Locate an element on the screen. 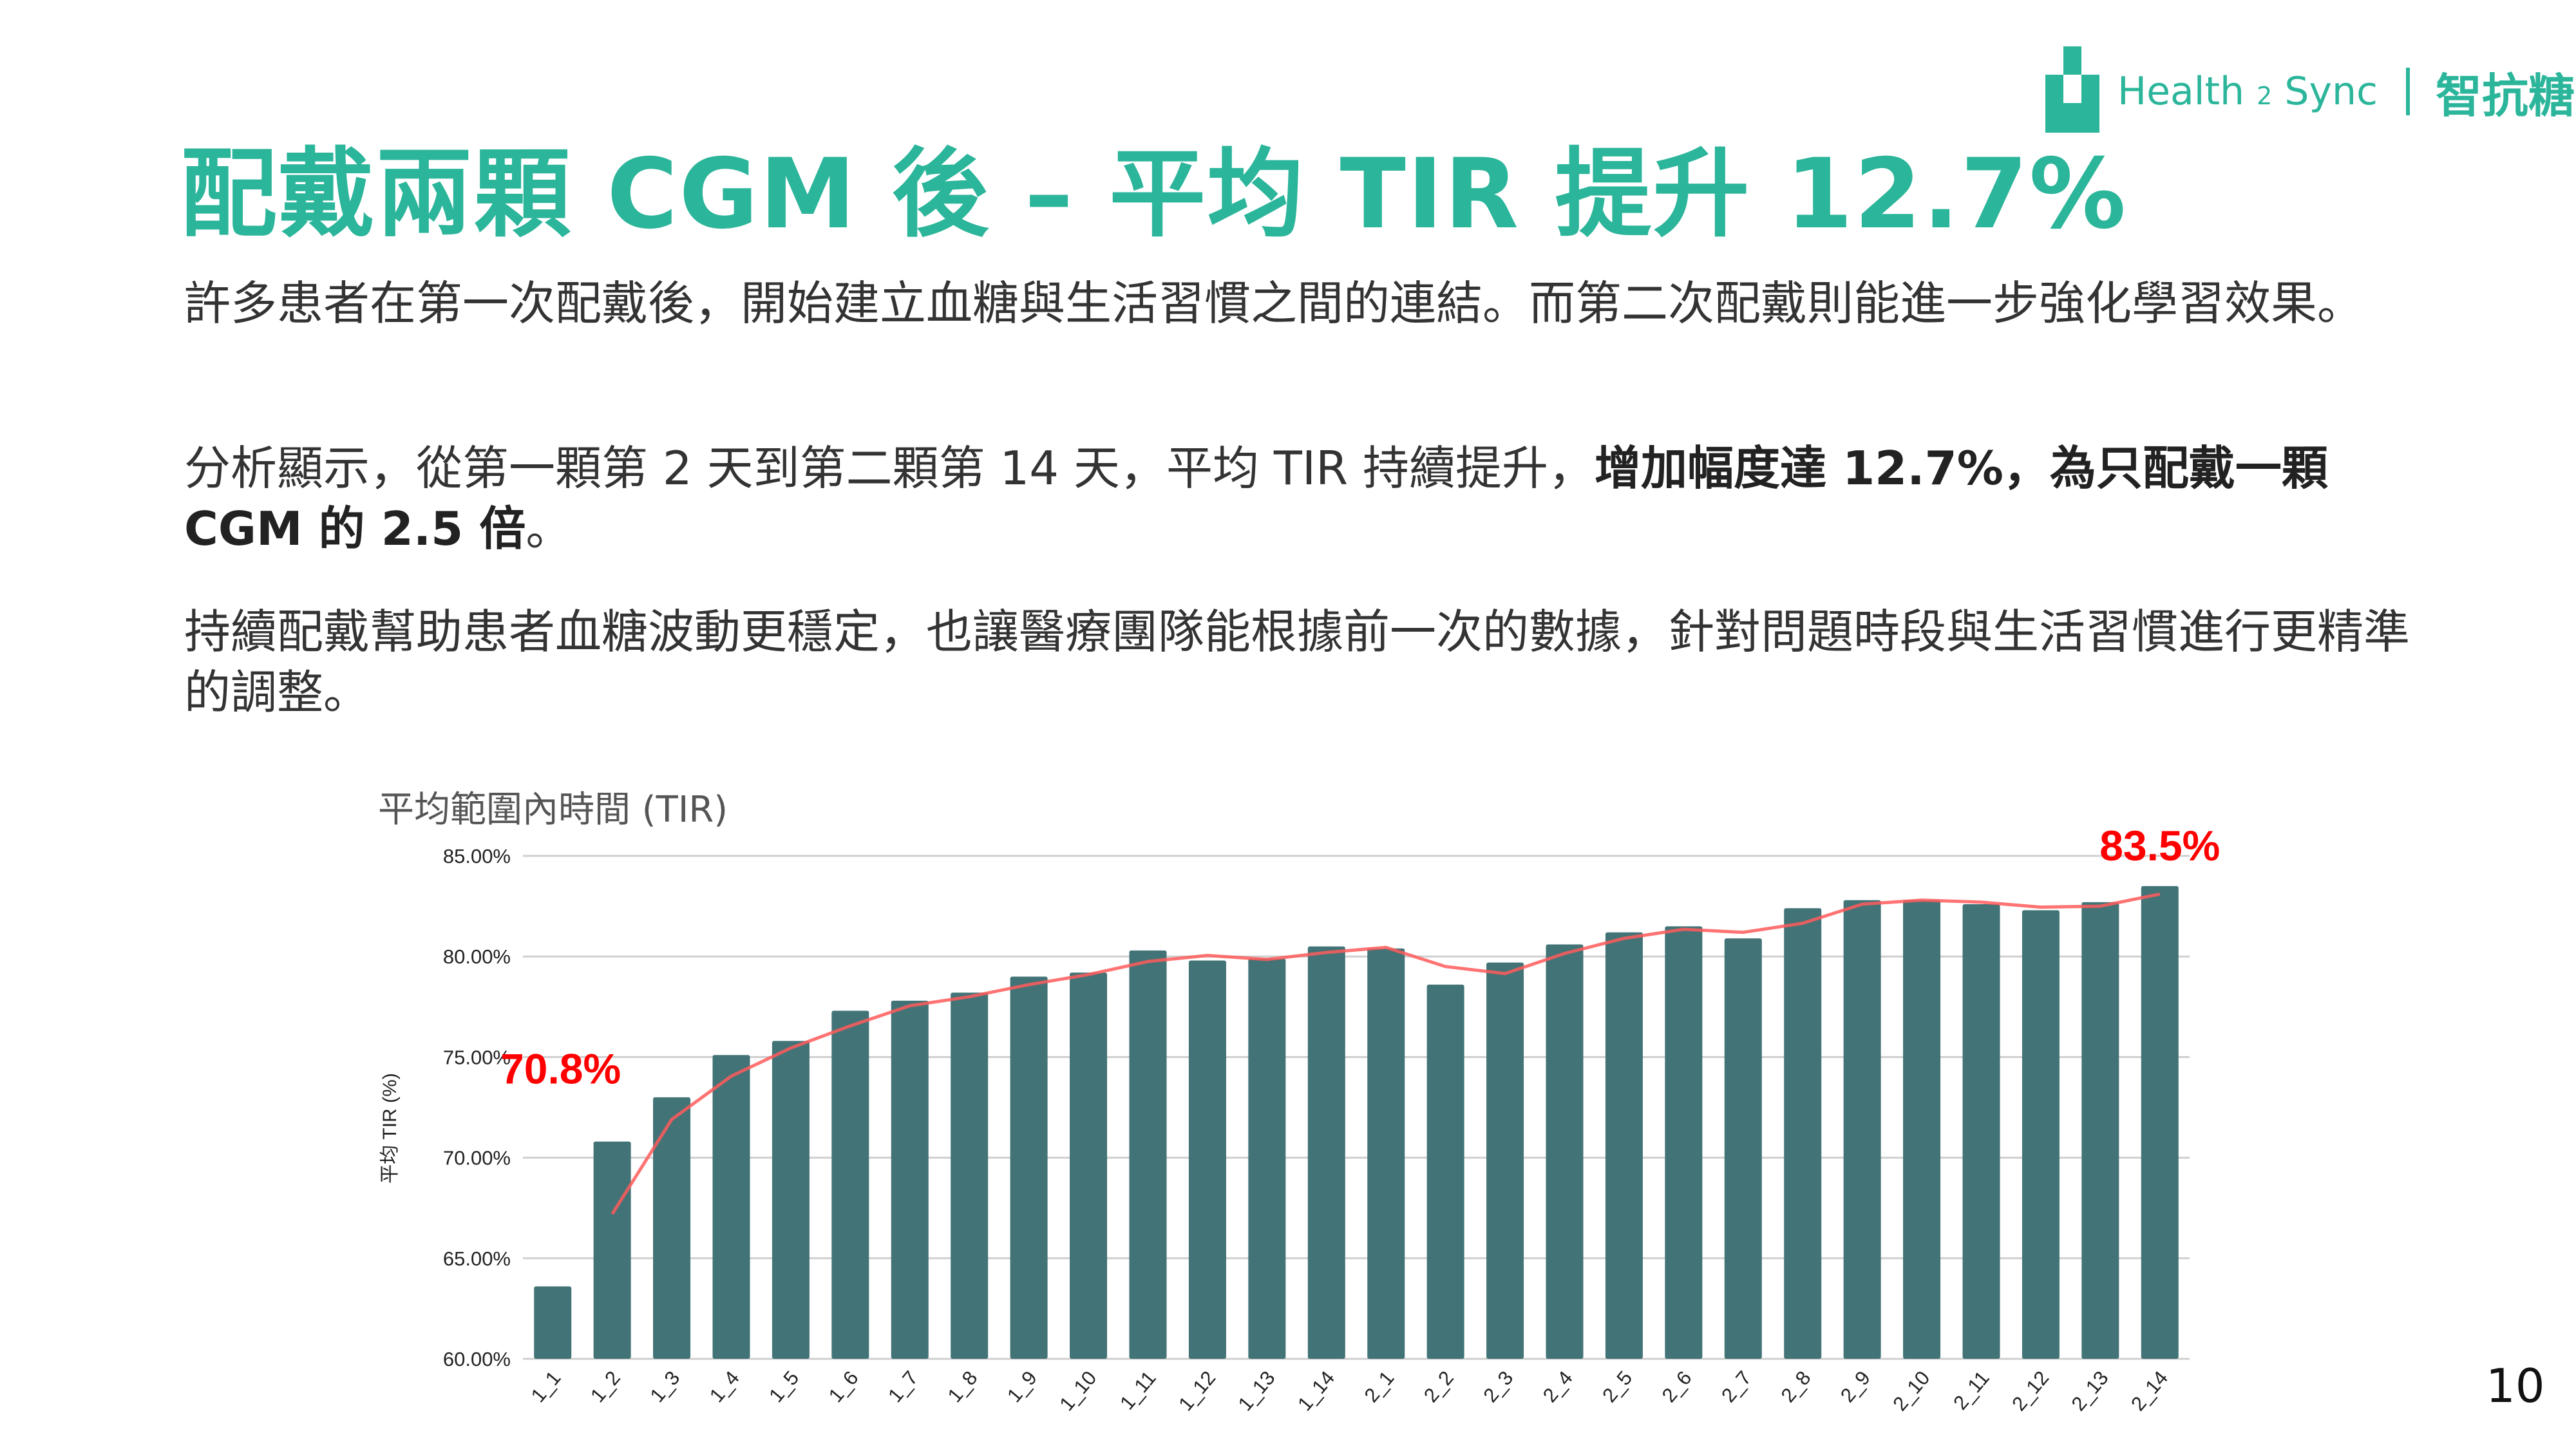  x-tick-label: 2_5 is located at coordinates (1617, 1386).